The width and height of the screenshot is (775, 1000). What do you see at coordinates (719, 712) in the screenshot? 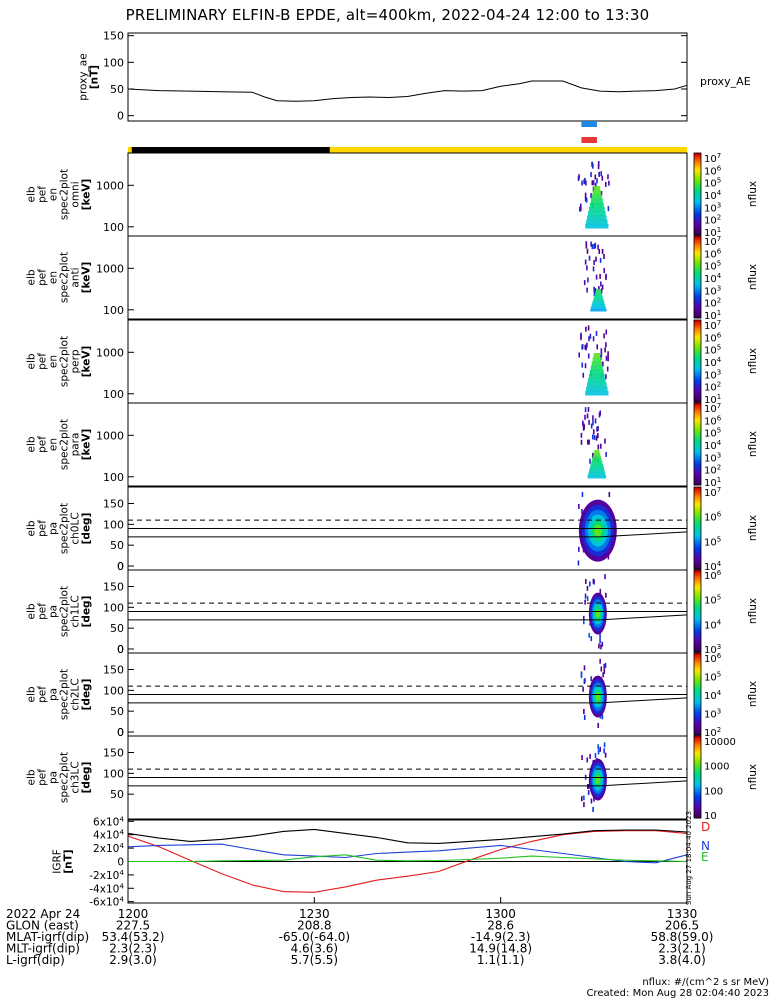
I see `colorbar-pitch-2-tick-exp: 3` at bounding box center [719, 712].